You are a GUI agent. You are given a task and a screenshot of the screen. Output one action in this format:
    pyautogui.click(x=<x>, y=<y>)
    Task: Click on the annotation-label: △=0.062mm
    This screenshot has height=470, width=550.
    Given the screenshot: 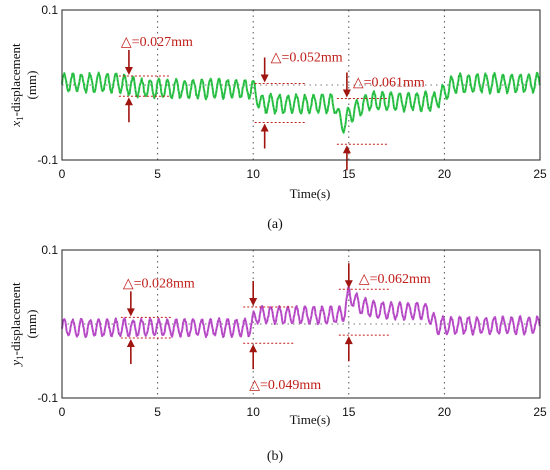 What is the action you would take?
    pyautogui.click(x=395, y=279)
    